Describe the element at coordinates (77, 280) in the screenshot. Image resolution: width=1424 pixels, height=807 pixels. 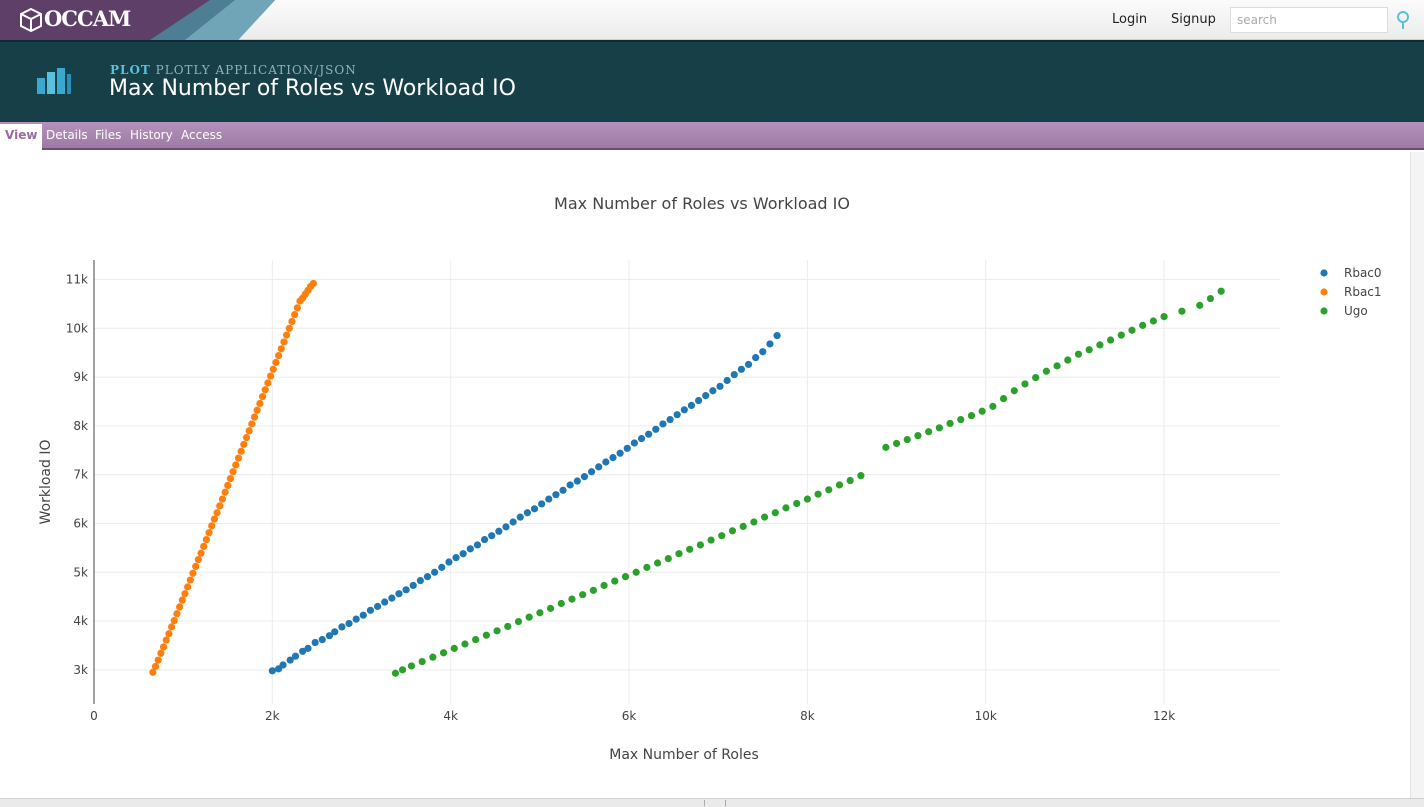
I see `y-tick-label: 11k` at that location.